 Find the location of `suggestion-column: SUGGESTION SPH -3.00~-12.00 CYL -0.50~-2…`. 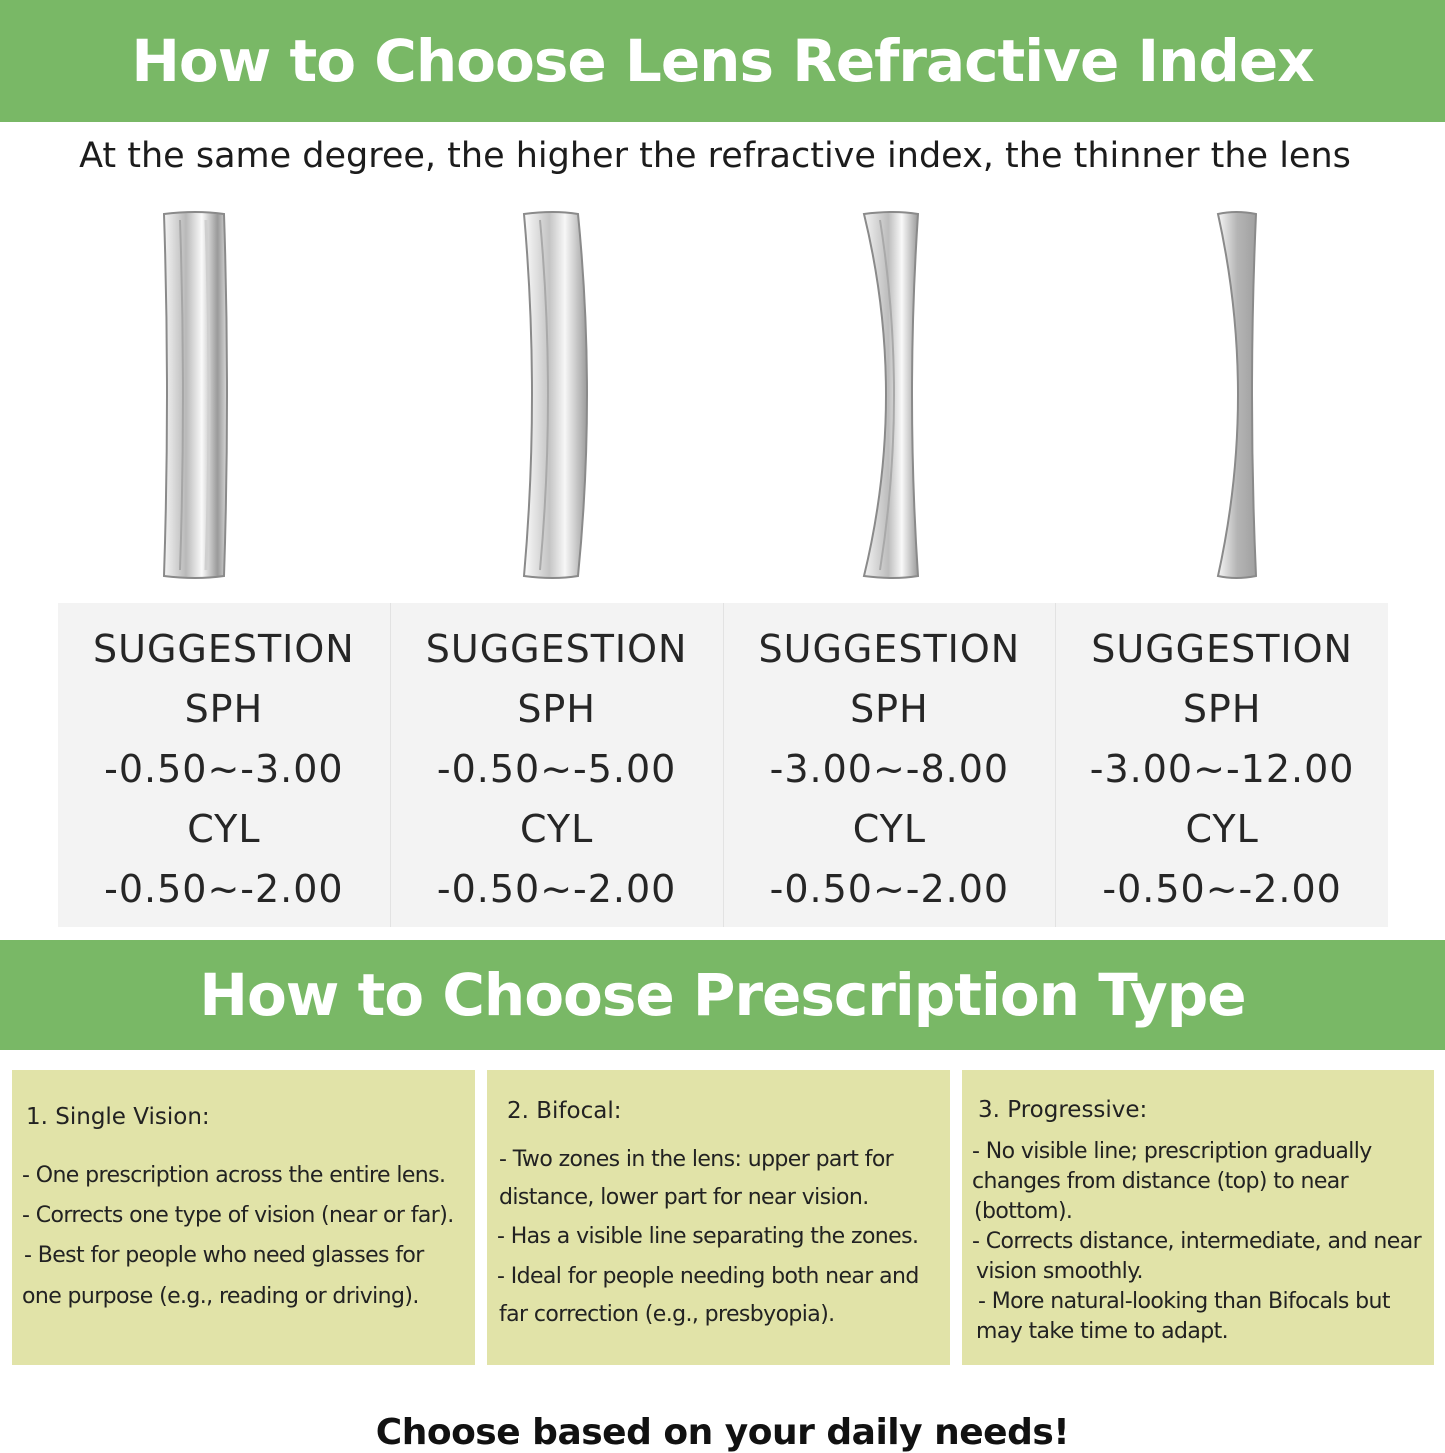

suggestion-column: SUGGESTION SPH -3.00~-12.00 CYL -0.50~-2… is located at coordinates (1222, 765).